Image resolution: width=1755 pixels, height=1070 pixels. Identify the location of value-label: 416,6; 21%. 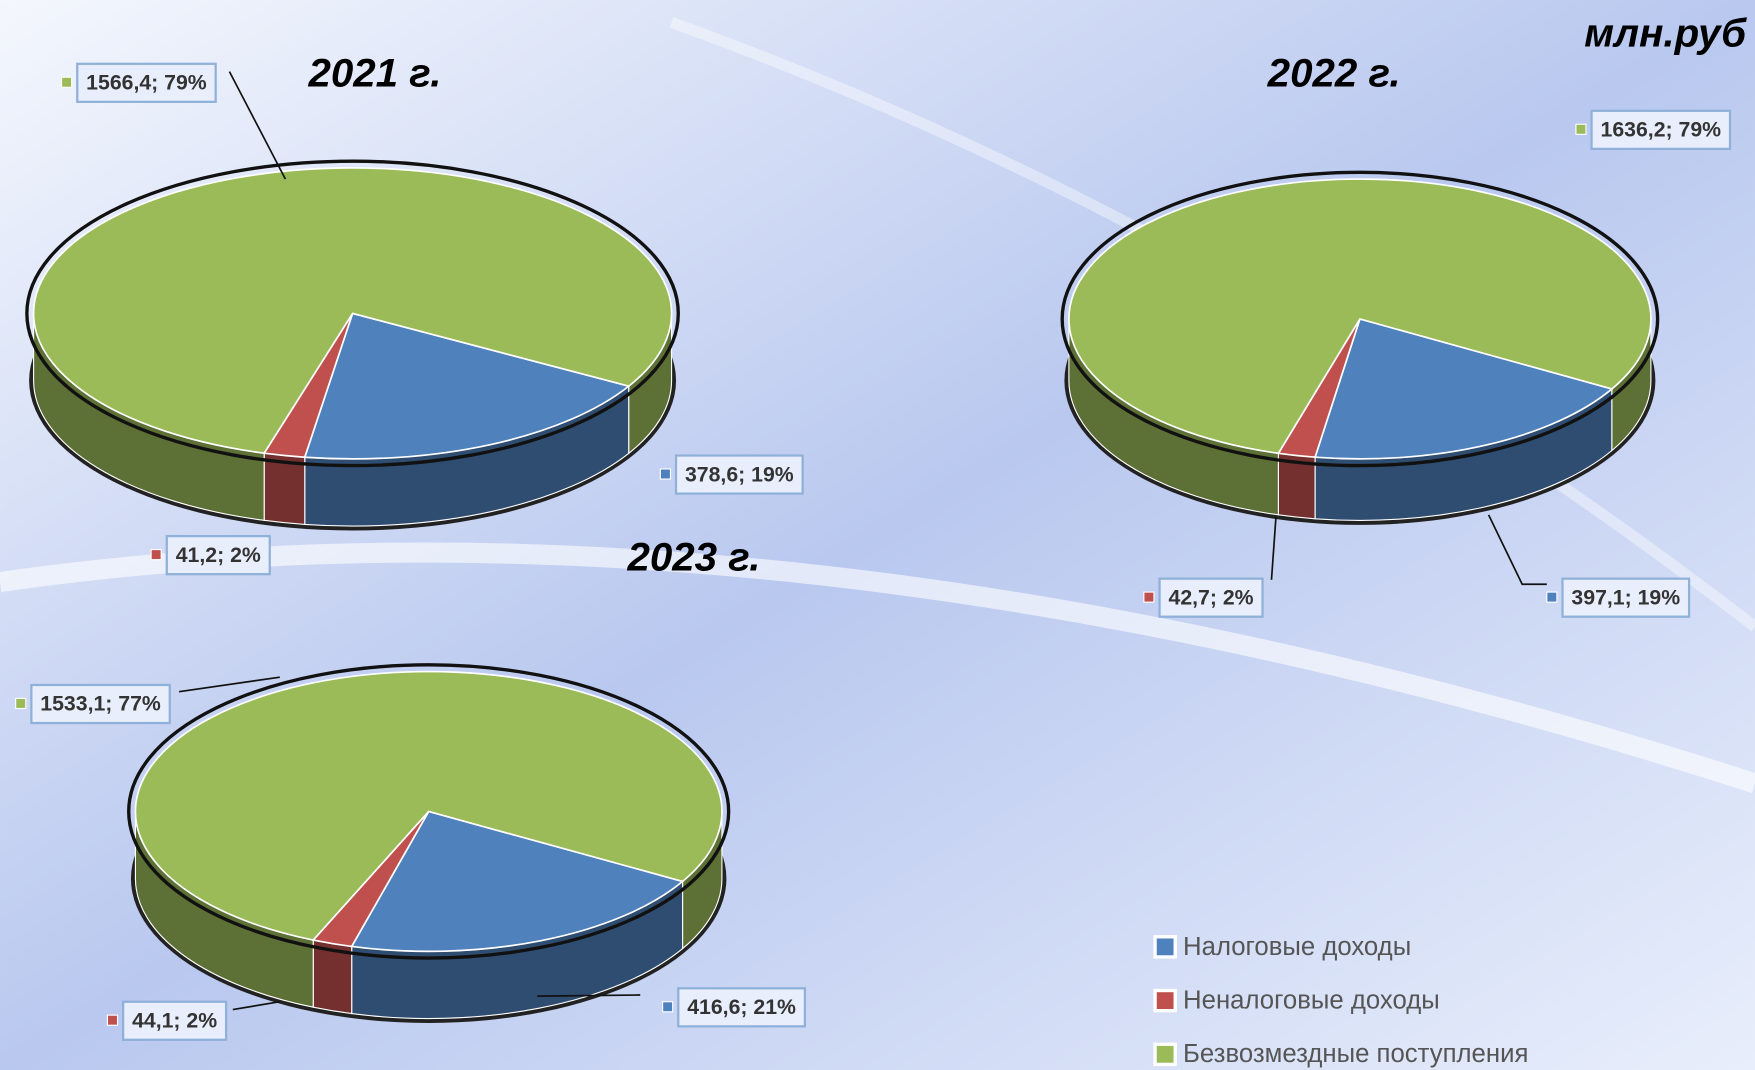
(741, 1007).